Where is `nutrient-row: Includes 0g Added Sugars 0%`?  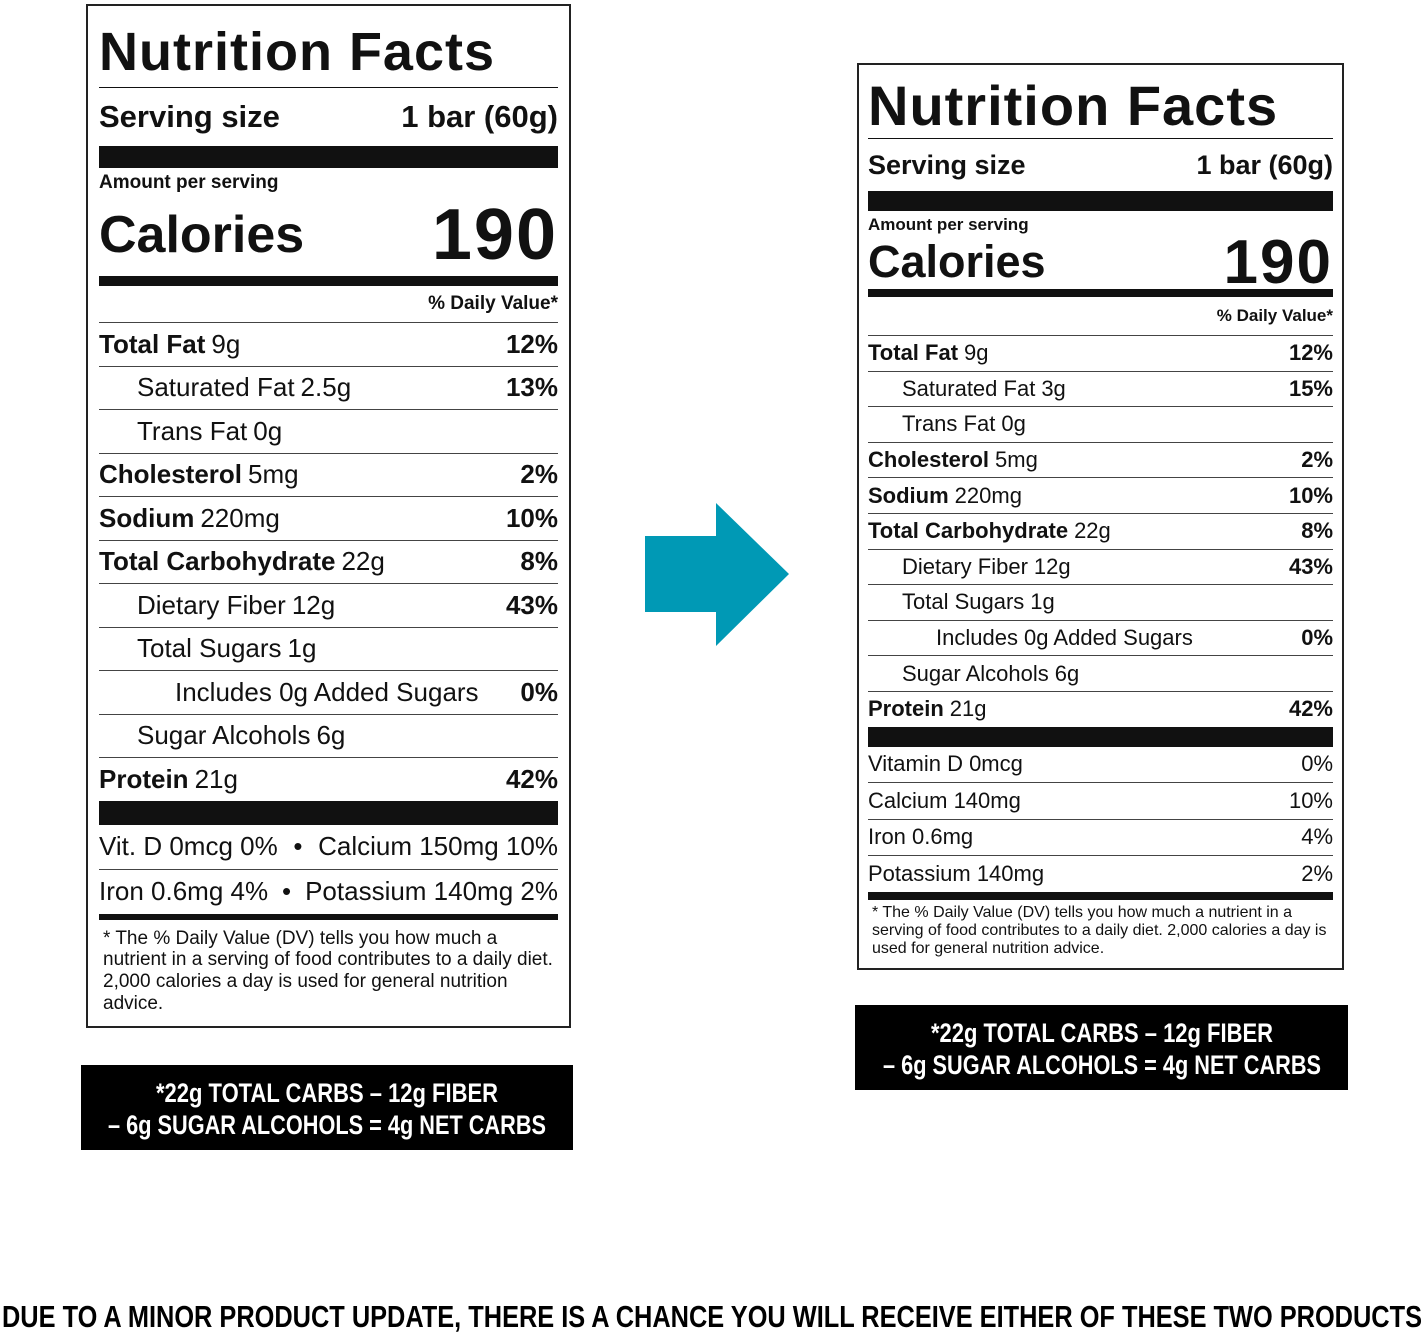
nutrient-row: Includes 0g Added Sugars 0% is located at coordinates (1100, 637).